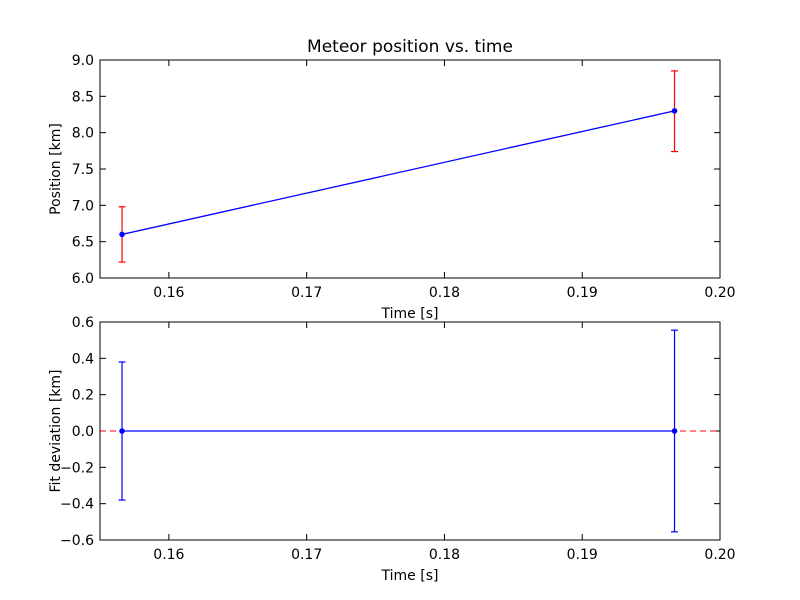 The height and width of the screenshot is (600, 800). What do you see at coordinates (83, 359) in the screenshot?
I see `y-tick-label: 0.4` at bounding box center [83, 359].